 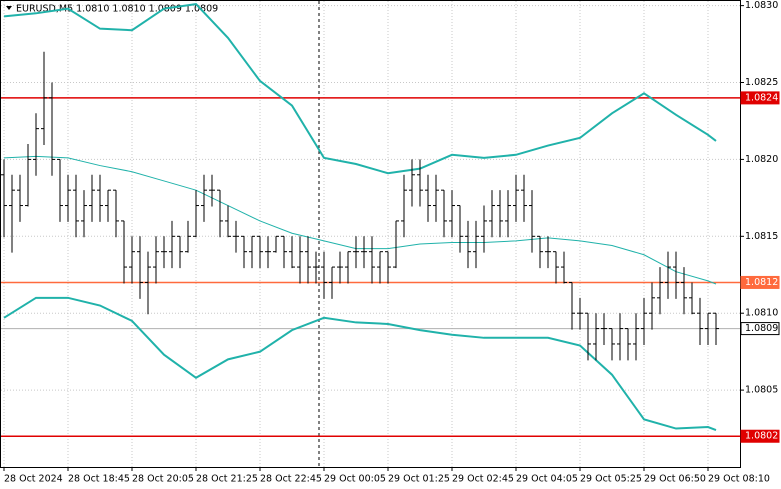 I want to click on price-level-label: 1.0824, so click(x=761, y=97).